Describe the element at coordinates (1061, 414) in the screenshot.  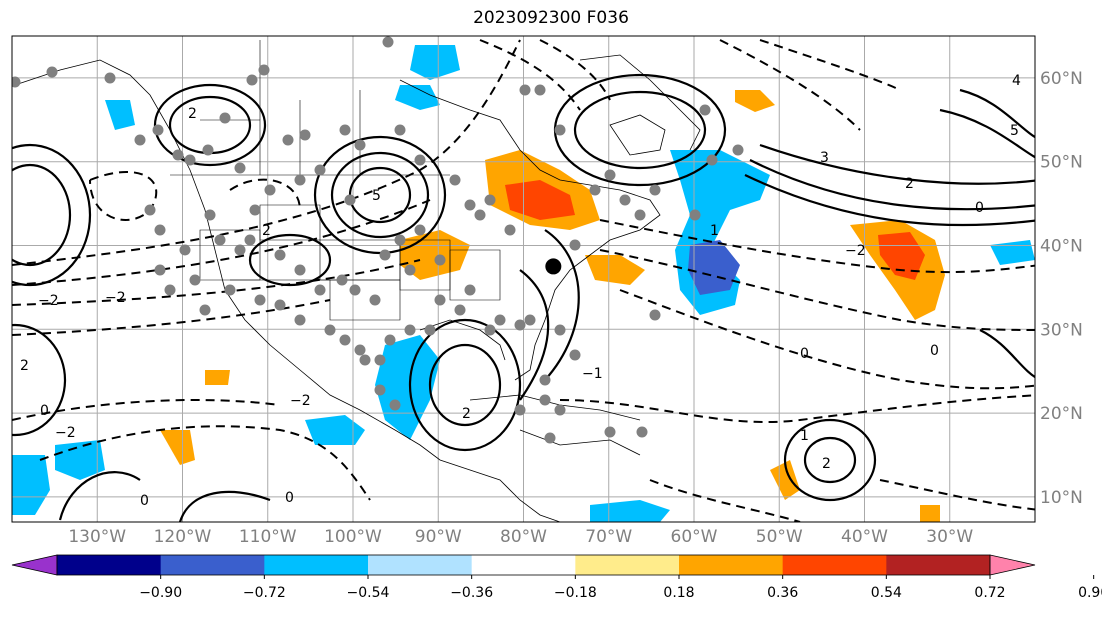
I see `latitude-label: 20°N` at that location.